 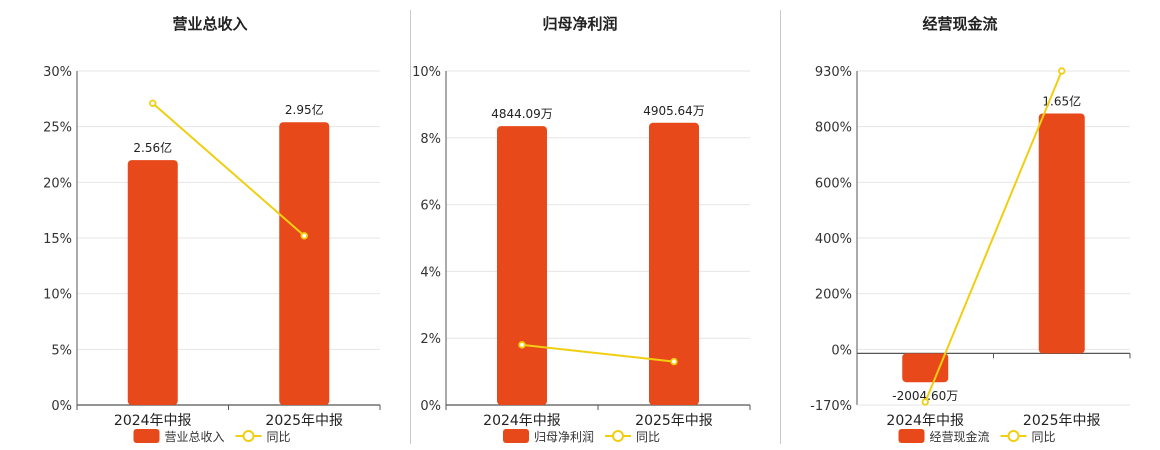 I want to click on data-label: 4905.64万, so click(x=674, y=111).